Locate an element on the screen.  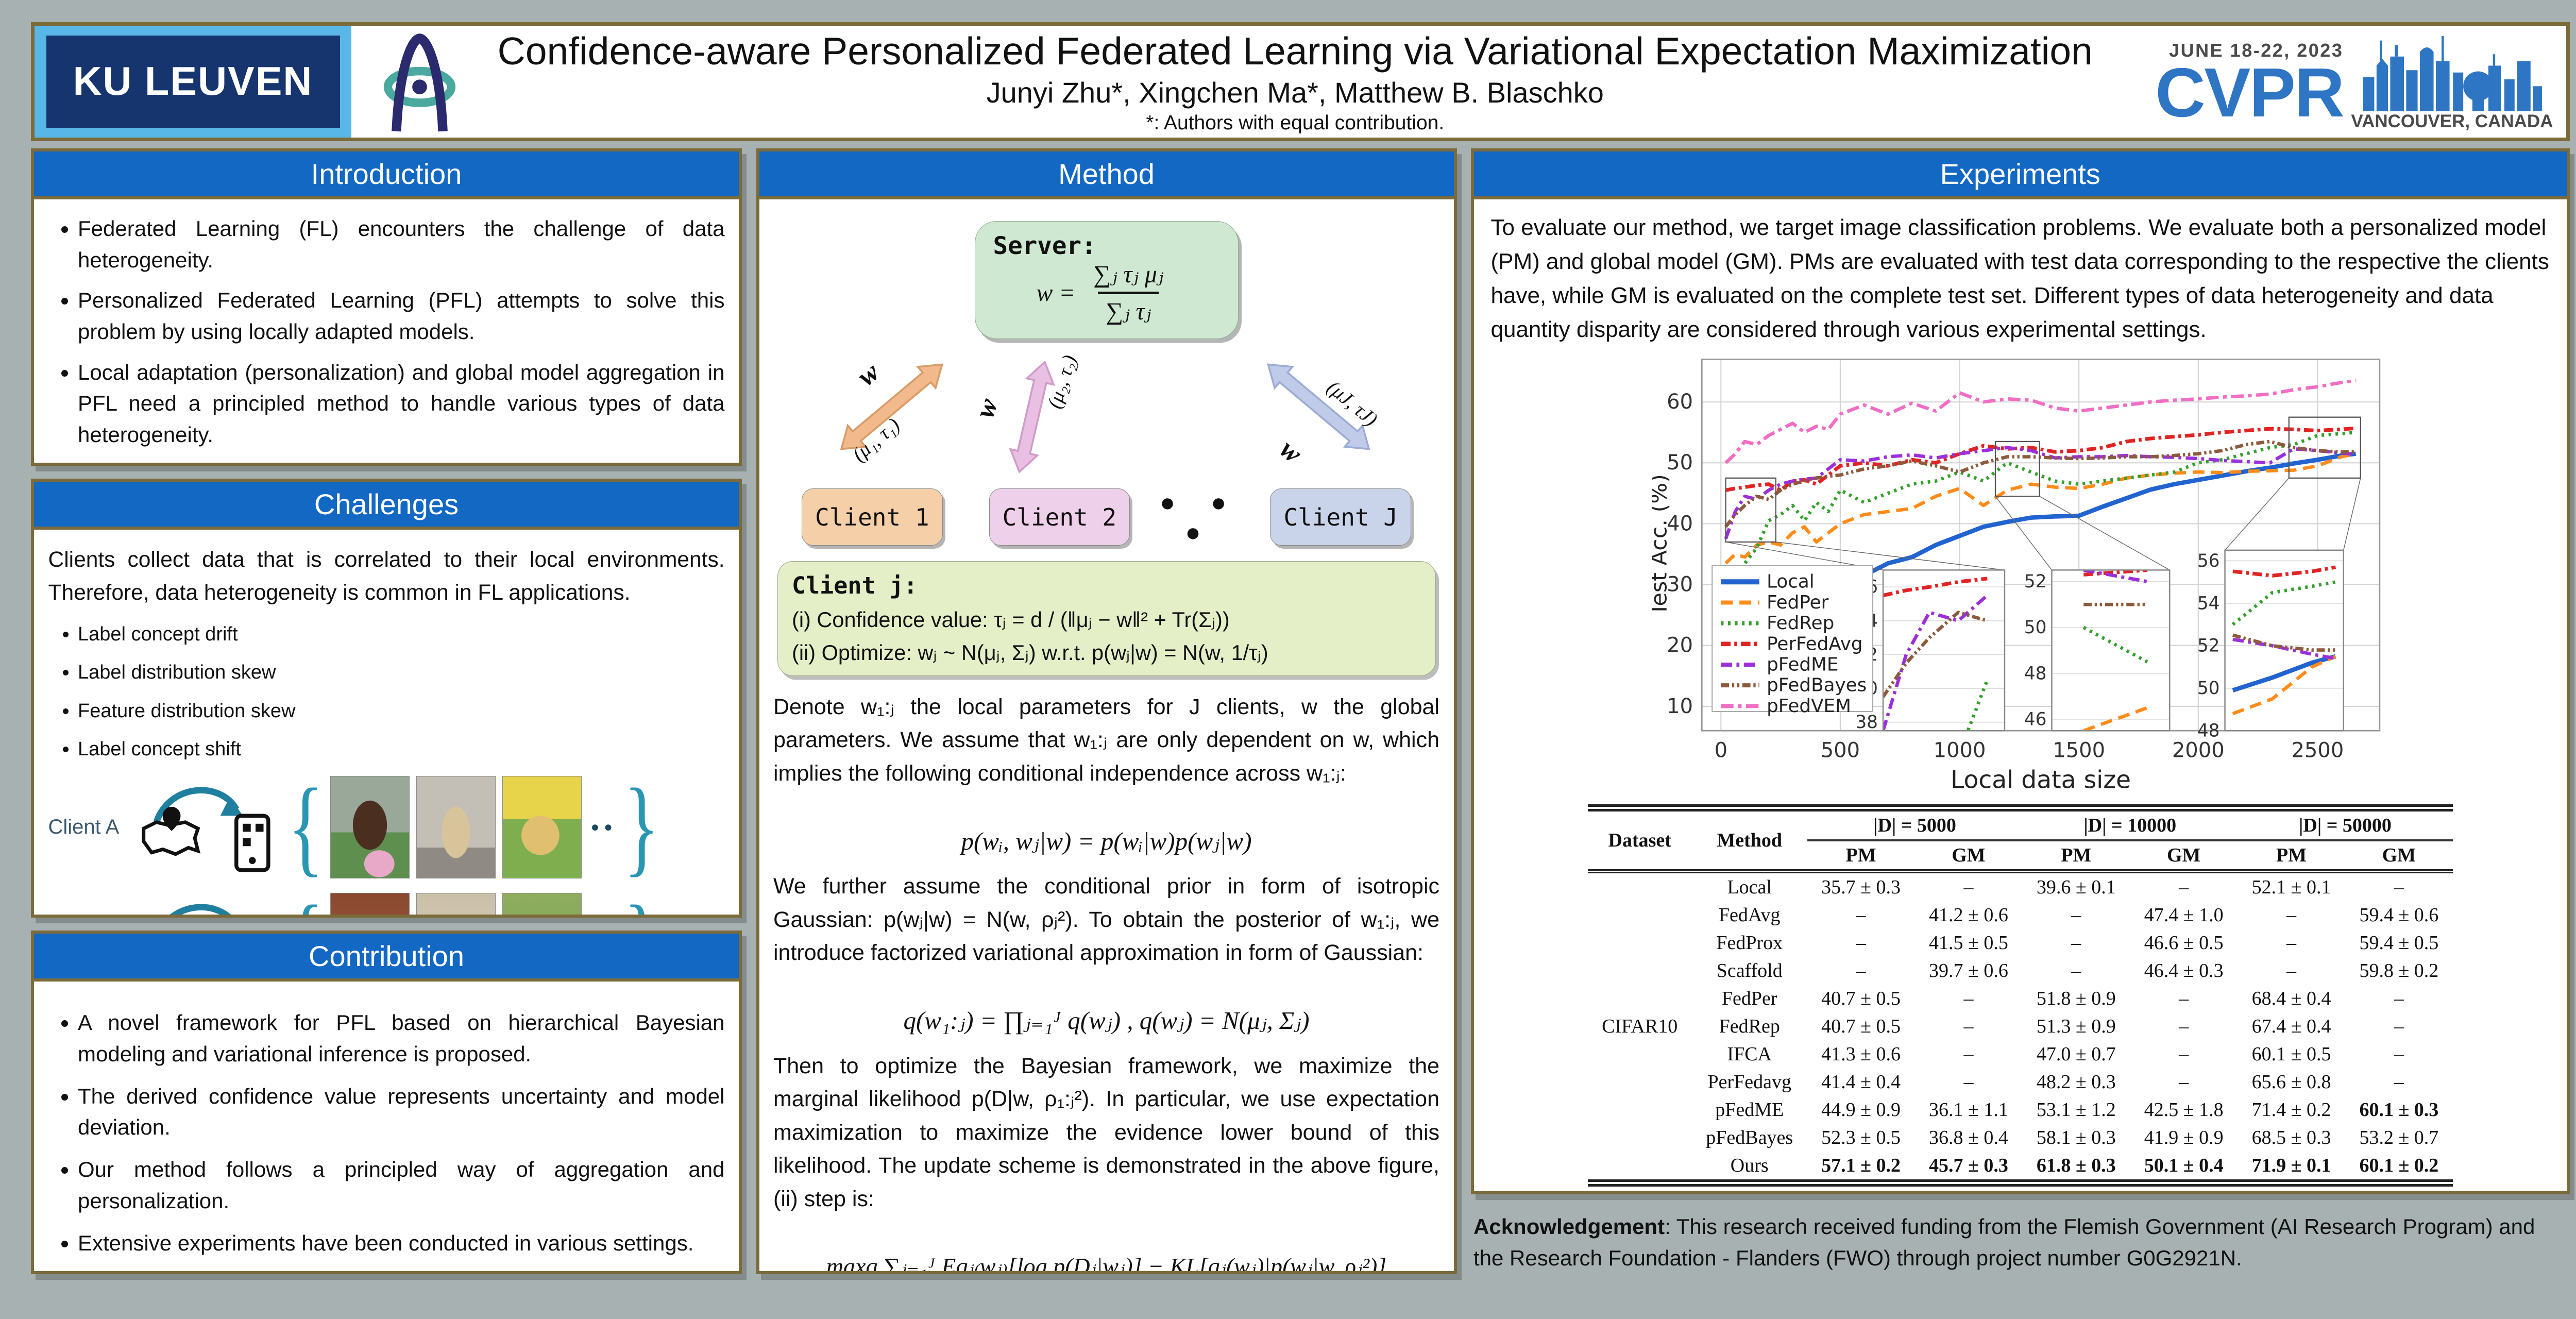
value-cell: 52.1 ± 0.1 is located at coordinates (2291, 887).